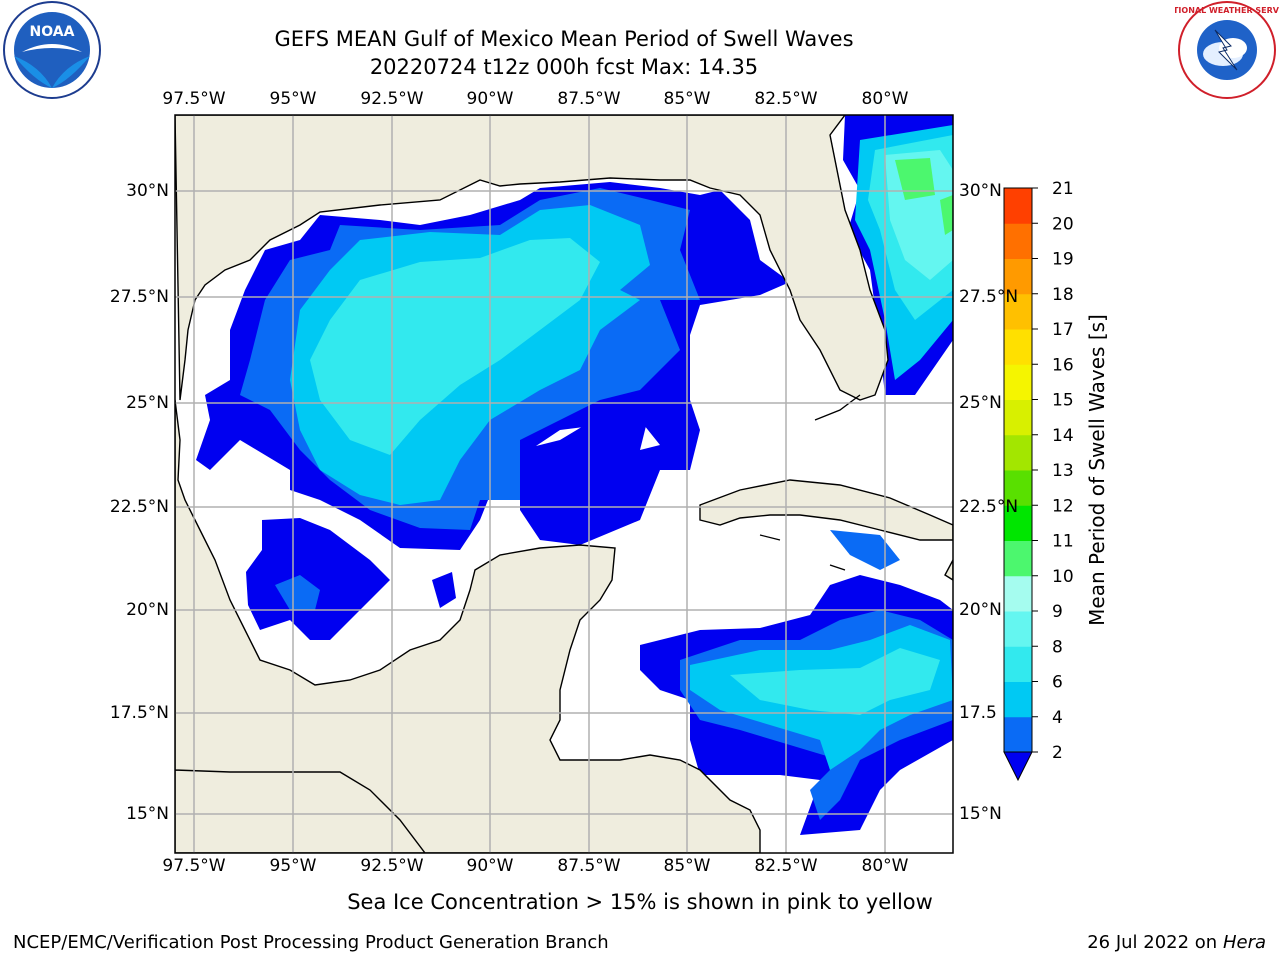 The image size is (1280, 960). Describe the element at coordinates (1097, 470) in the screenshot. I see `colorbar-label: Mean Period of Swell Waves [s]` at that location.